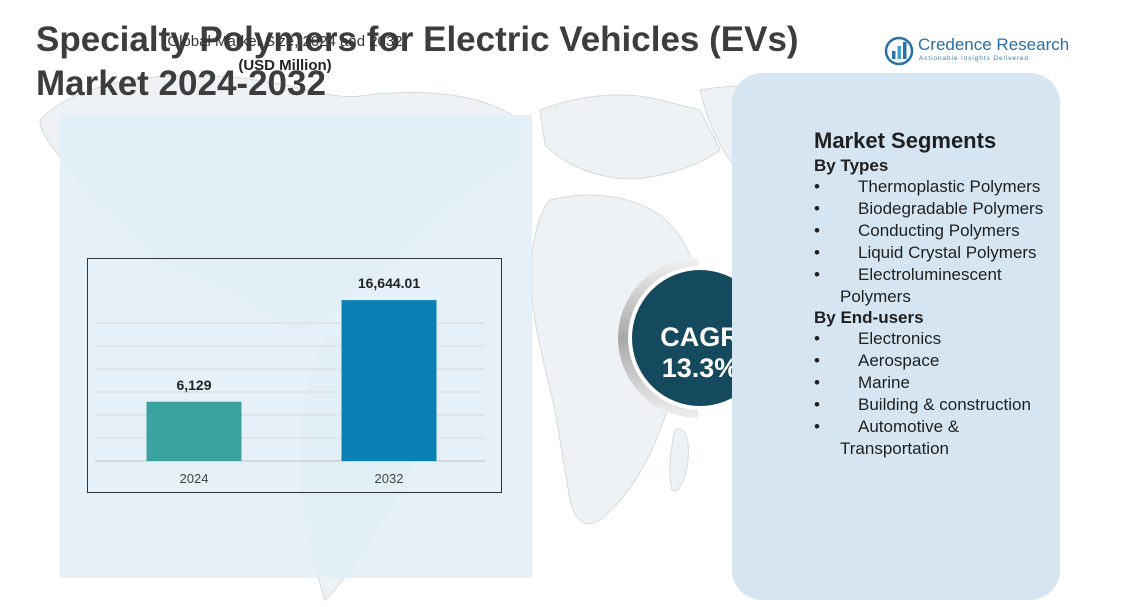 This screenshot has width=1137, height=607. I want to click on segment-item: • Thermoplastic Polymers, so click(939, 187).